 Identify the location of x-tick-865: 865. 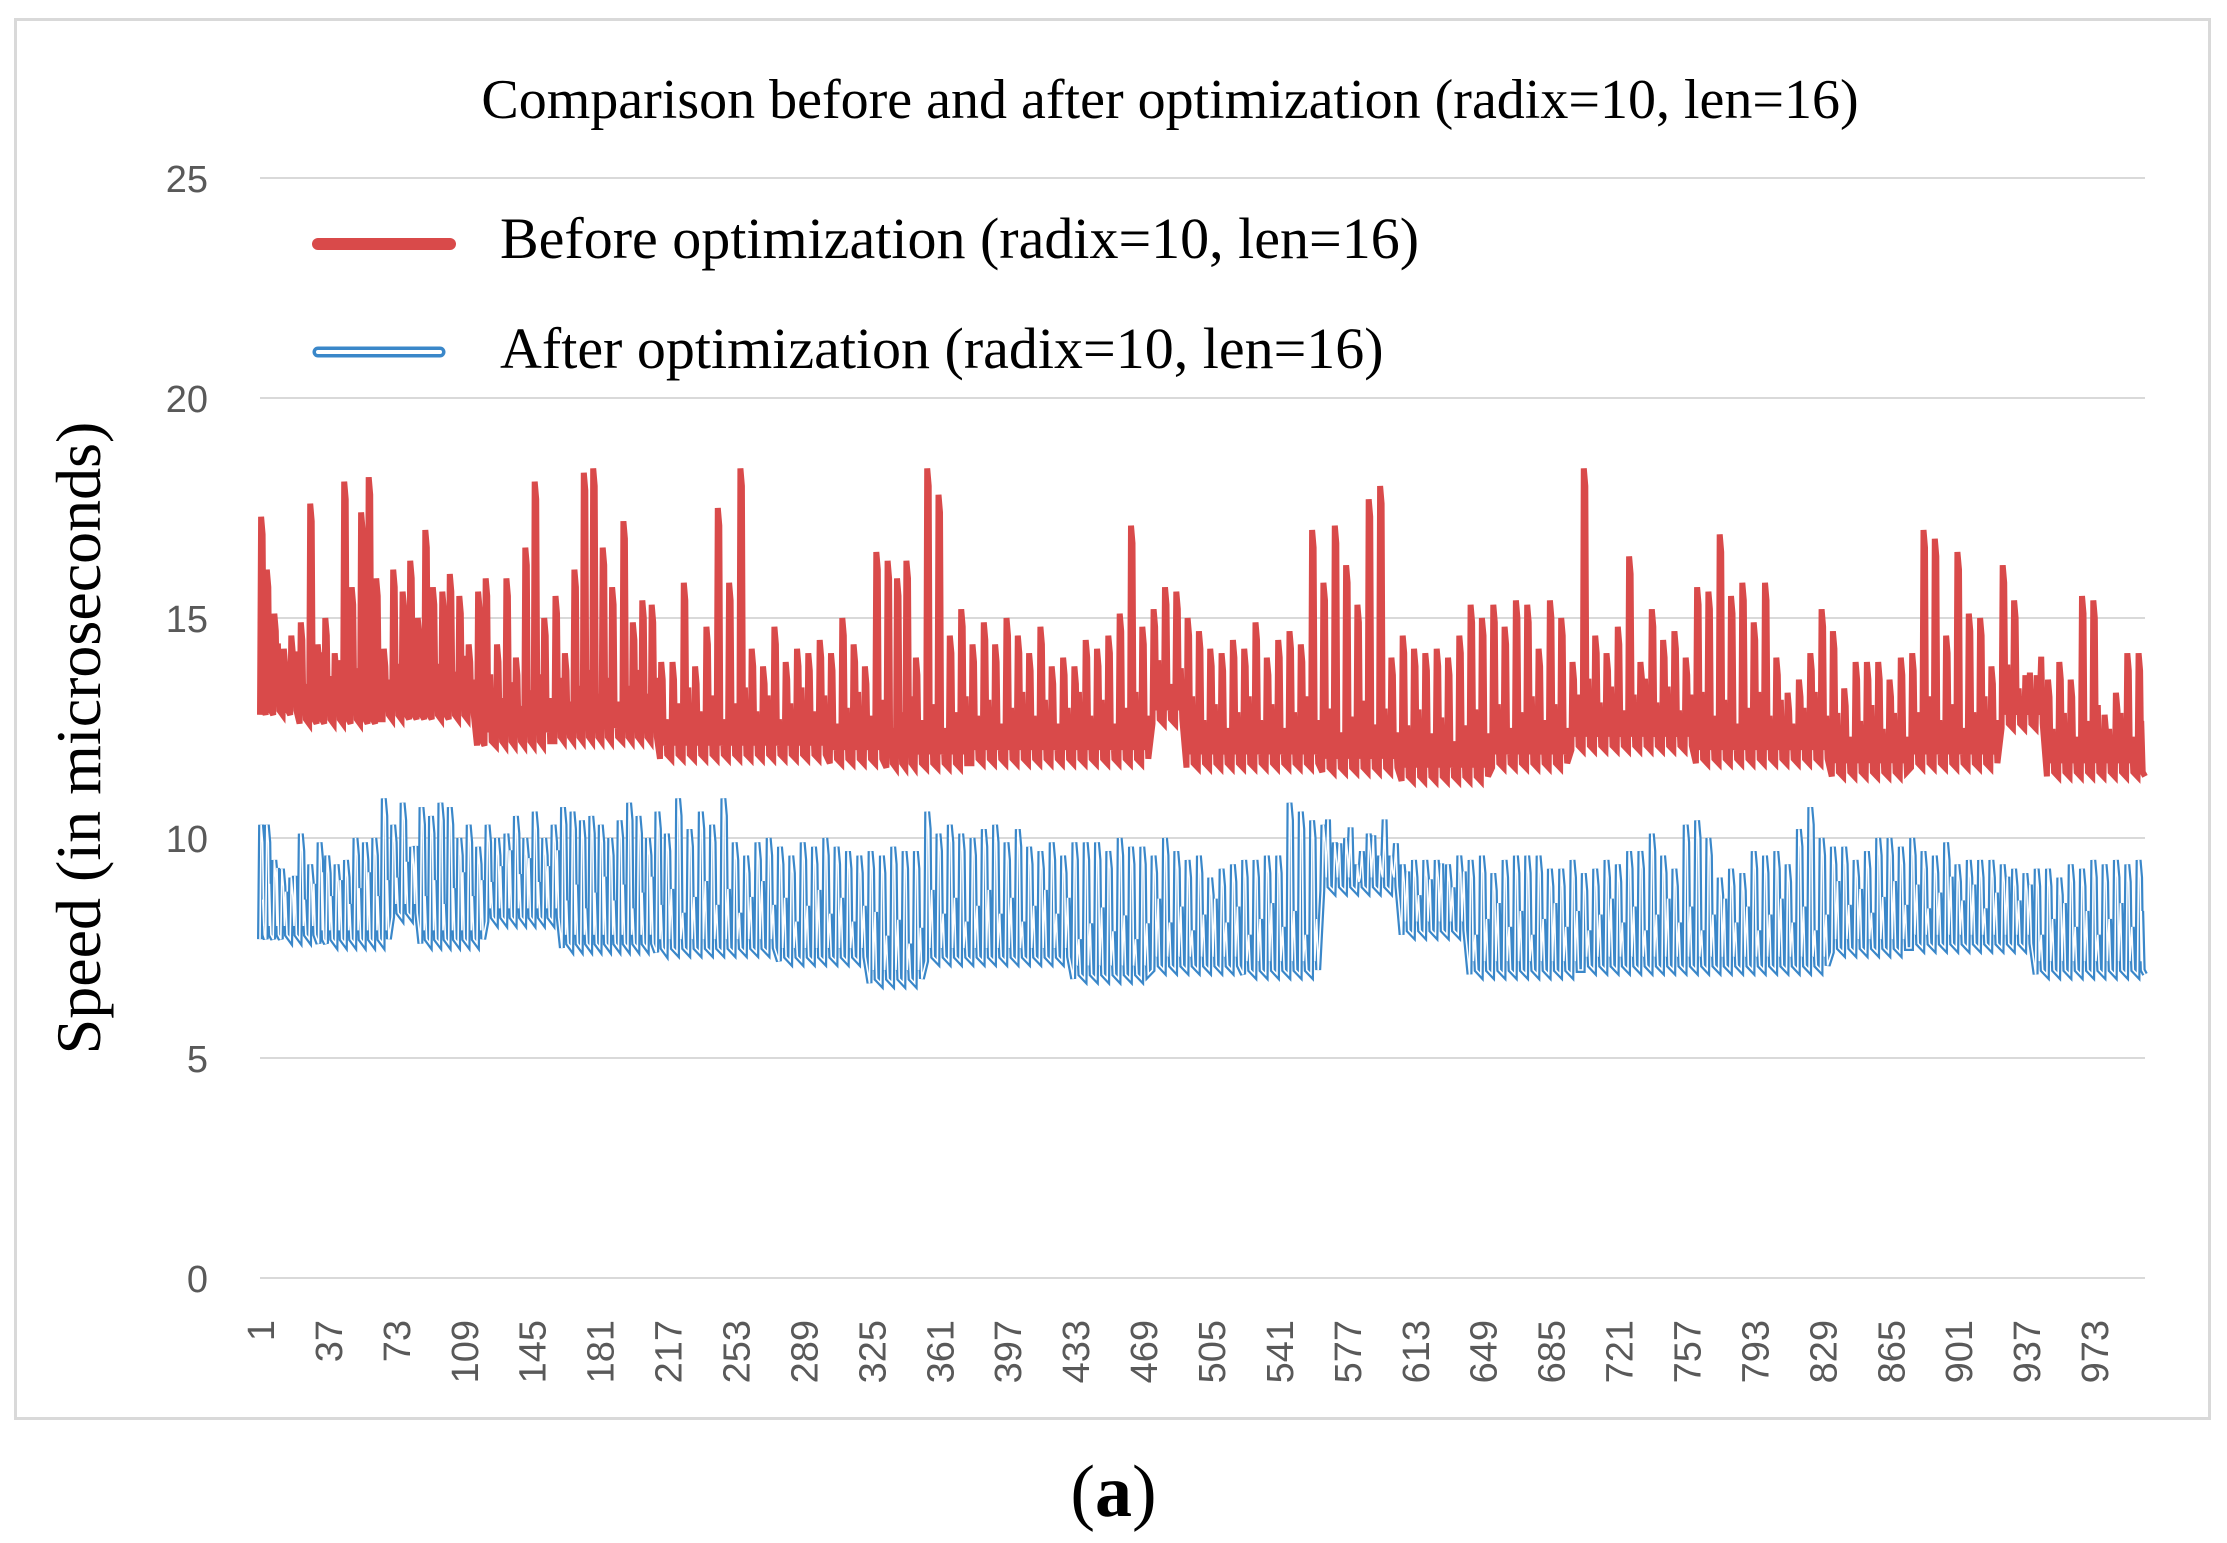
(1892, 1351).